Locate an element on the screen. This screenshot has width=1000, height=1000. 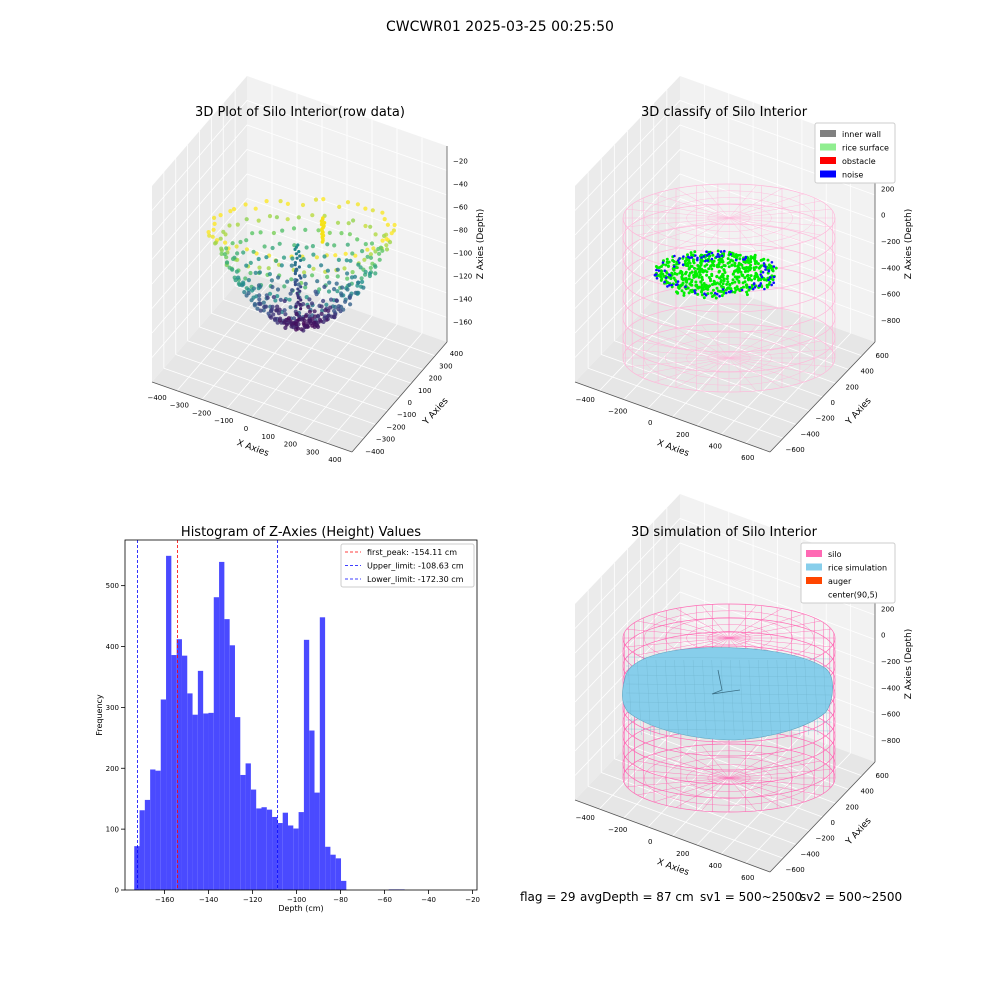
y-tick-label: 300 is located at coordinates (445, 366).